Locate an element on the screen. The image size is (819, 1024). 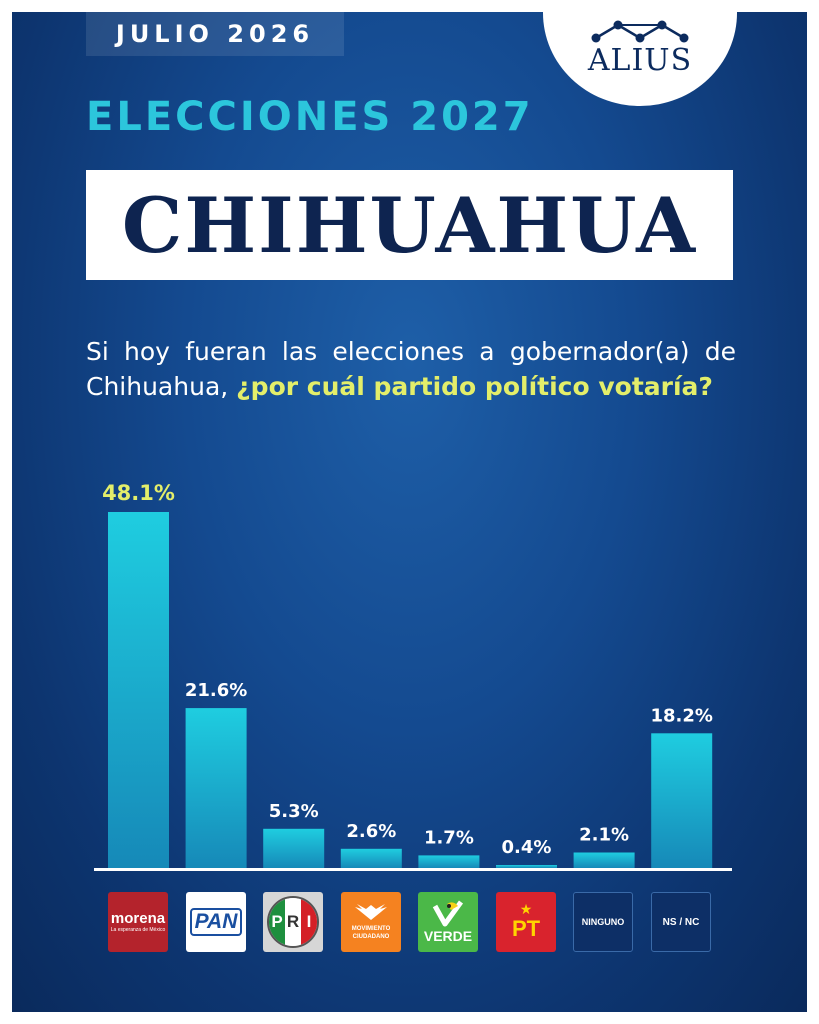
morena-logo-name: morena is located at coordinates (138, 918).